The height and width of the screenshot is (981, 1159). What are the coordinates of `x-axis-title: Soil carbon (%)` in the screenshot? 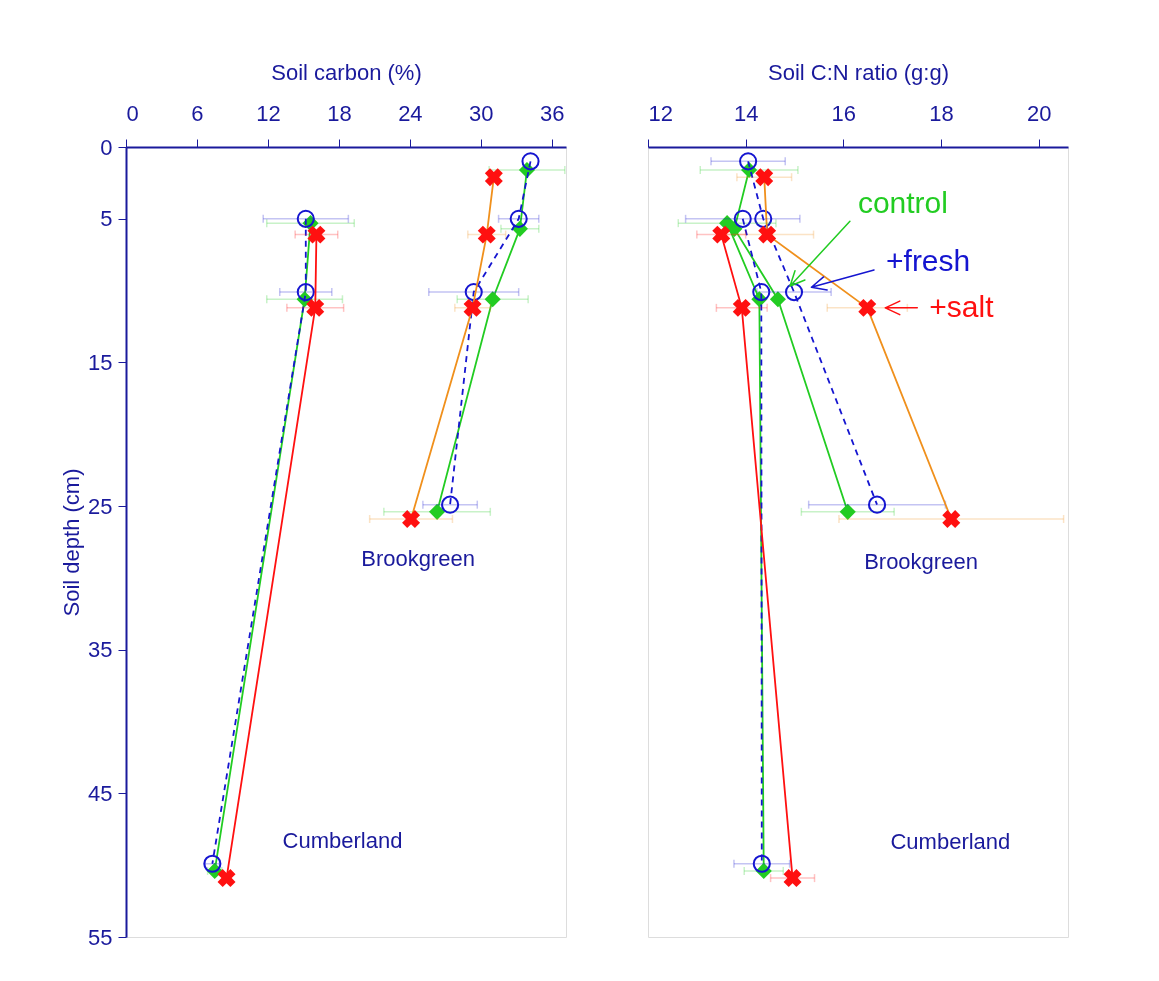 It's located at (346, 72).